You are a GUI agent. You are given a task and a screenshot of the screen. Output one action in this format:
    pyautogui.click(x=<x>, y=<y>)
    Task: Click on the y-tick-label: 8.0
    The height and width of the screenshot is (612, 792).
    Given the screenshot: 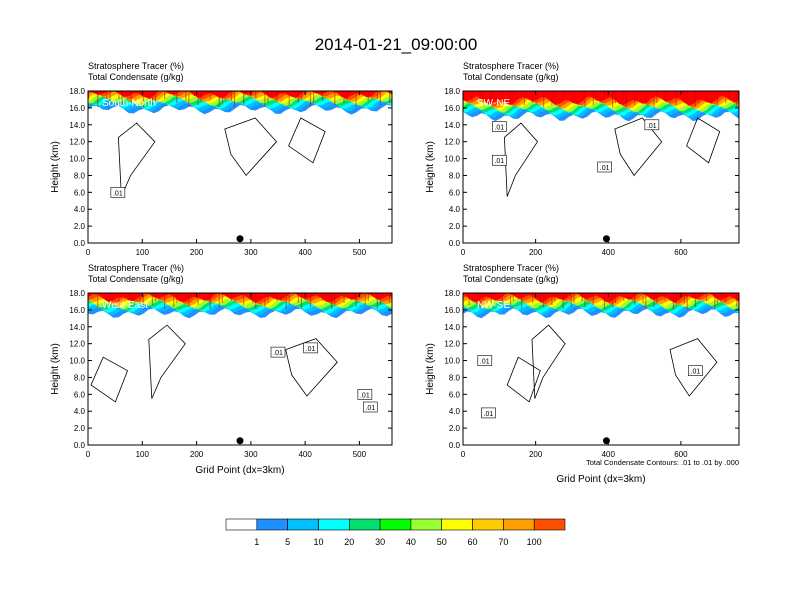 What is the action you would take?
    pyautogui.click(x=455, y=175)
    